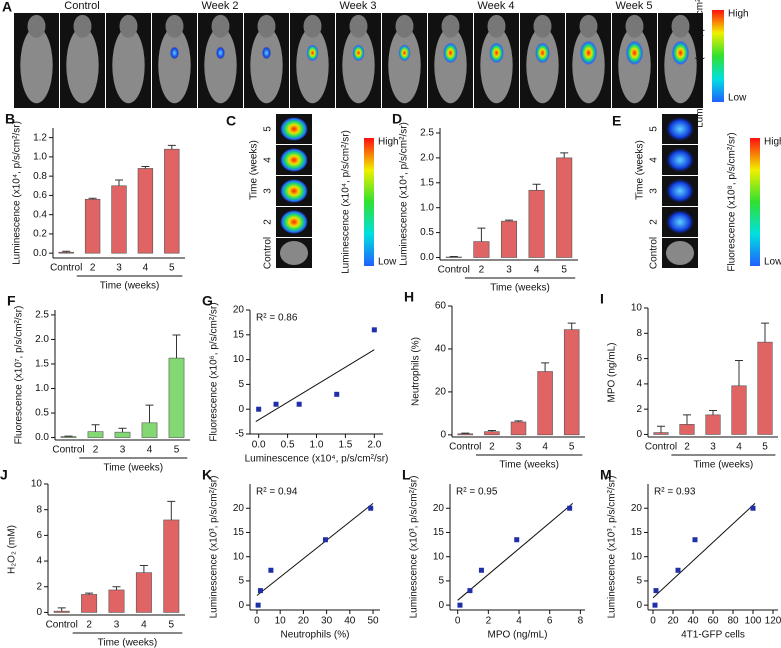 The image size is (781, 648). I want to click on y-tick-label: 0.2, so click(40, 234).